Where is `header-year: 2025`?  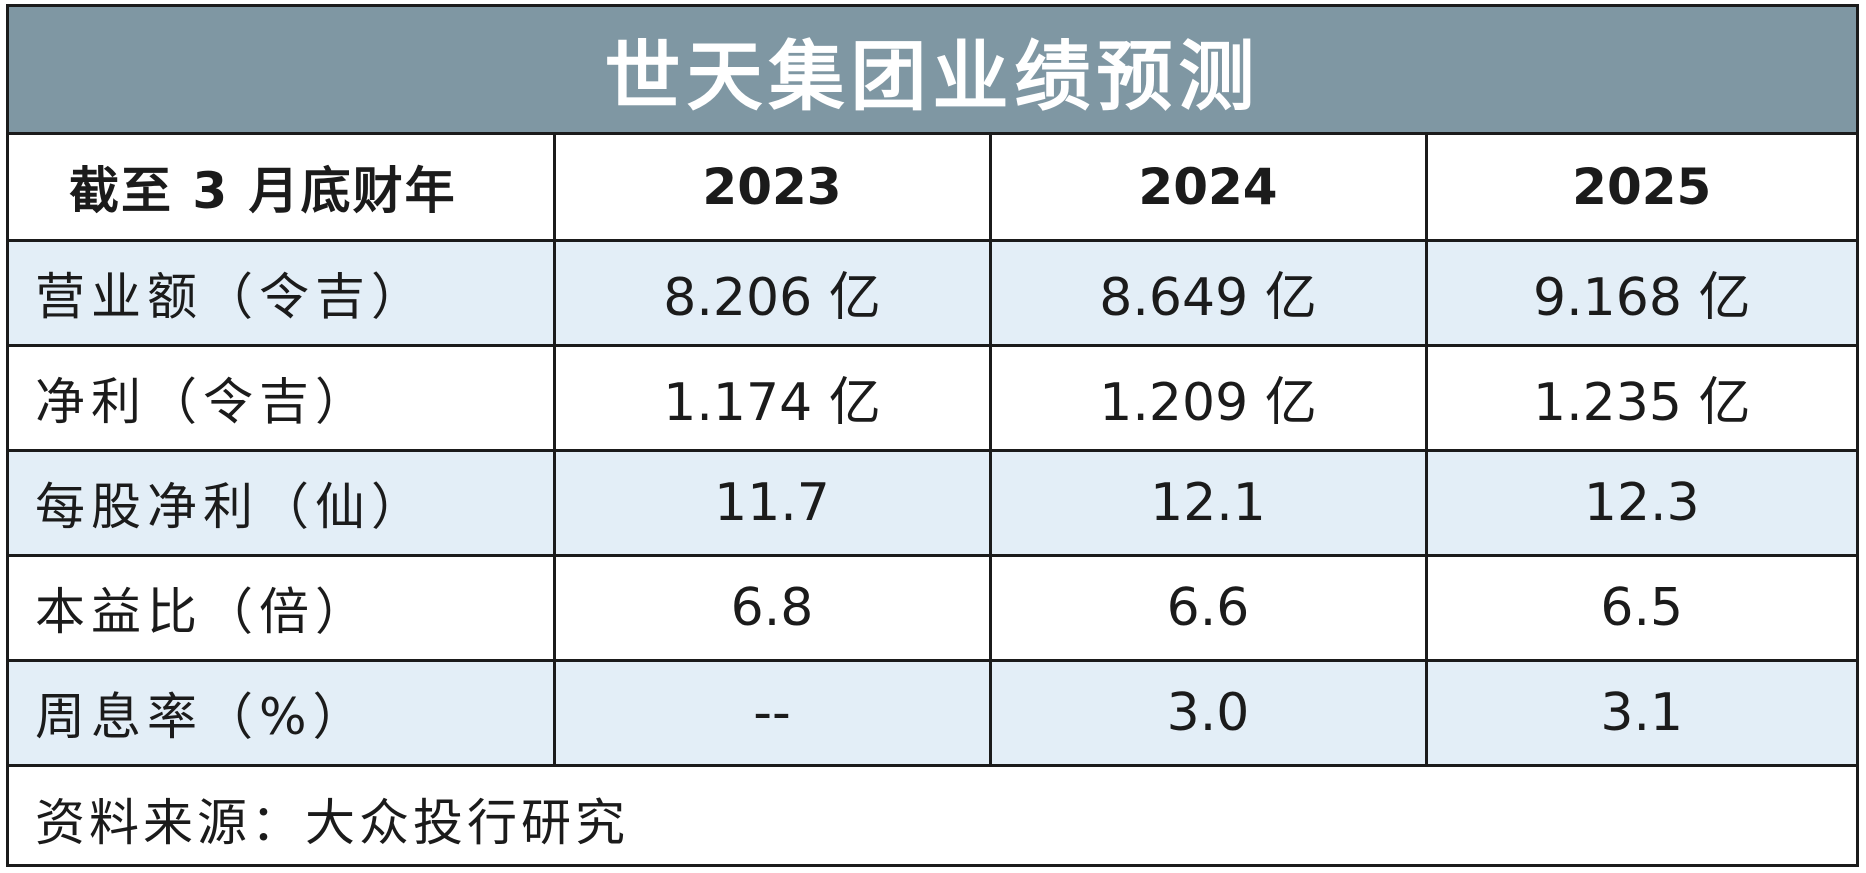
header-year: 2025 is located at coordinates (1641, 188).